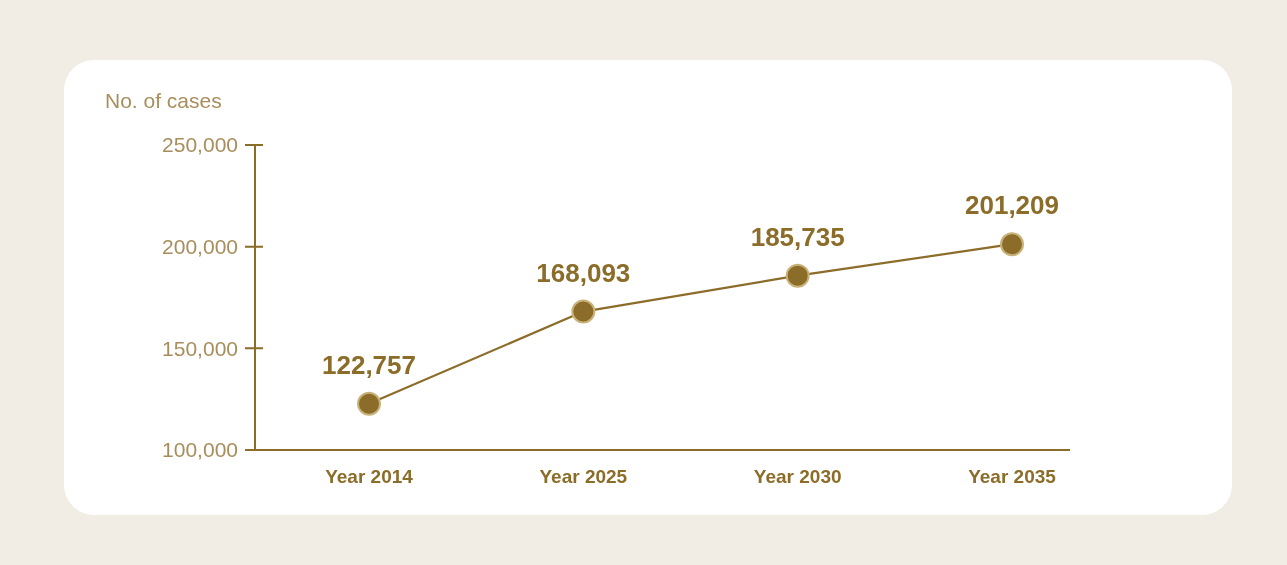 The image size is (1287, 565). Describe the element at coordinates (369, 364) in the screenshot. I see `data-label: 122,757` at that location.